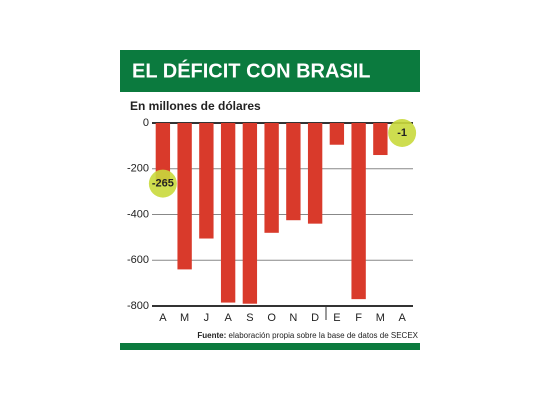 The height and width of the screenshot is (405, 540). I want to click on header-bar, so click(270, 71).